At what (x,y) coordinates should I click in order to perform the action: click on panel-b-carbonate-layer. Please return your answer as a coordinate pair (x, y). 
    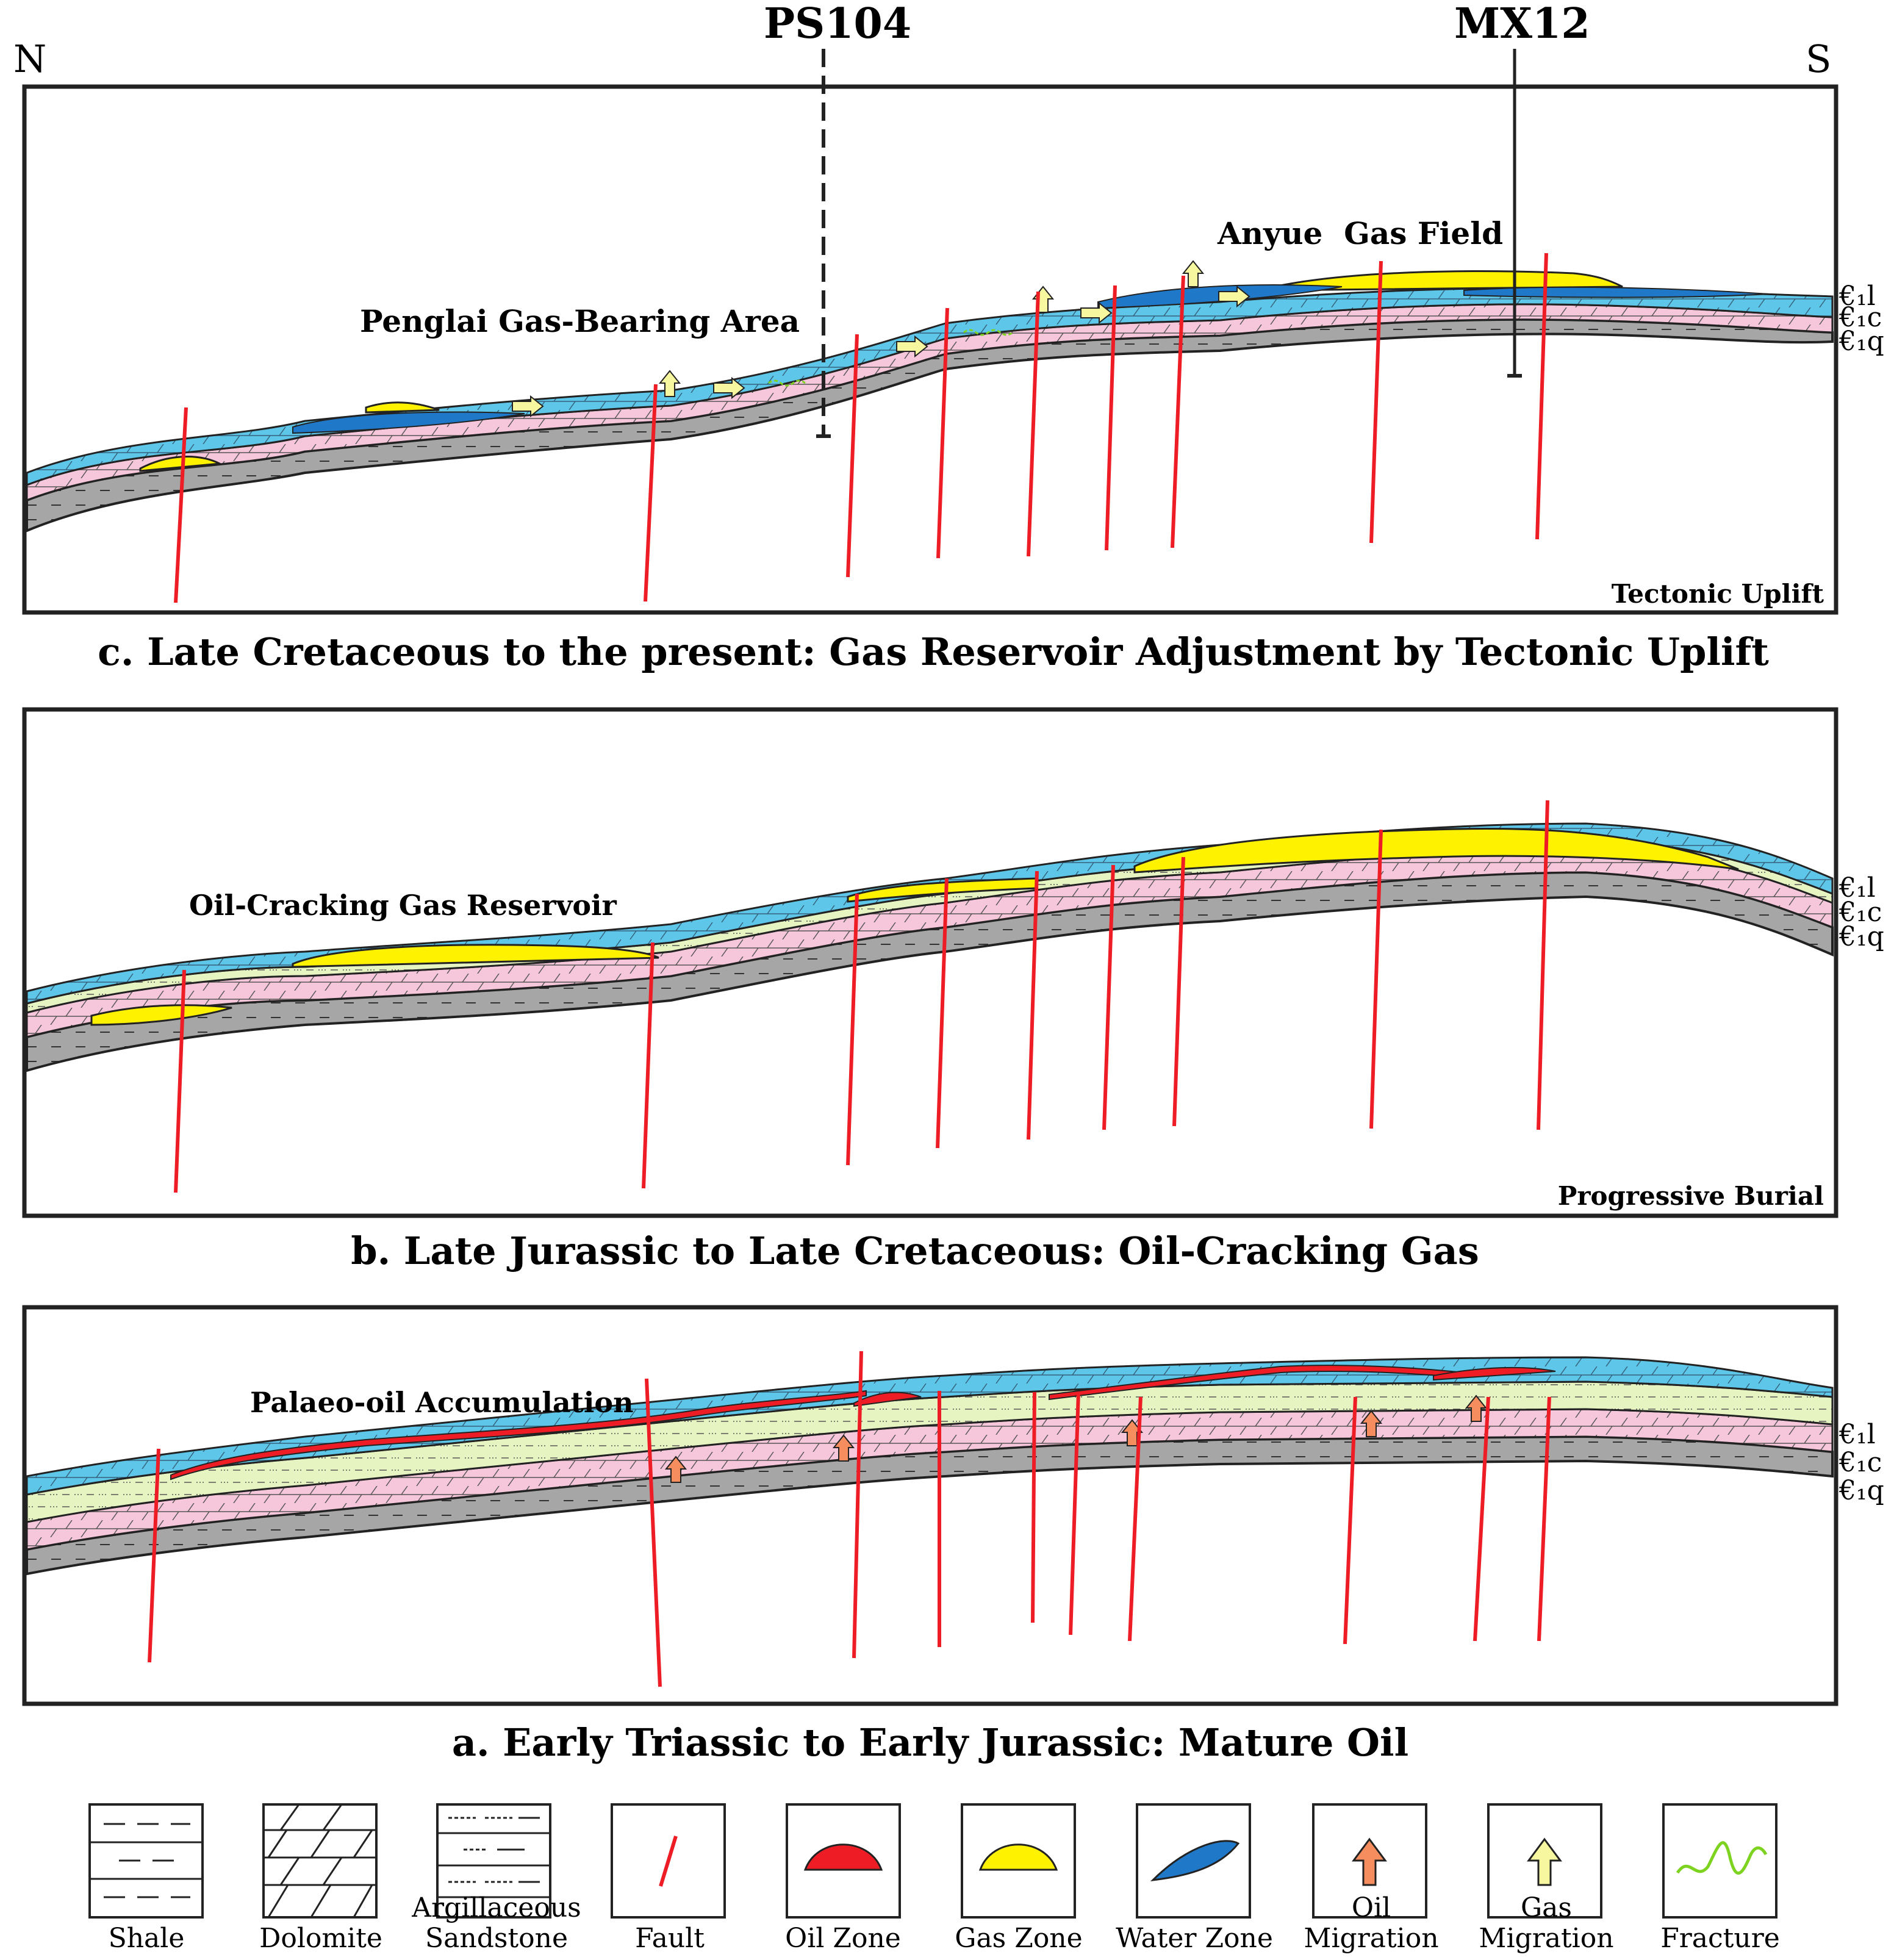
    Looking at the image, I should click on (930, 913).